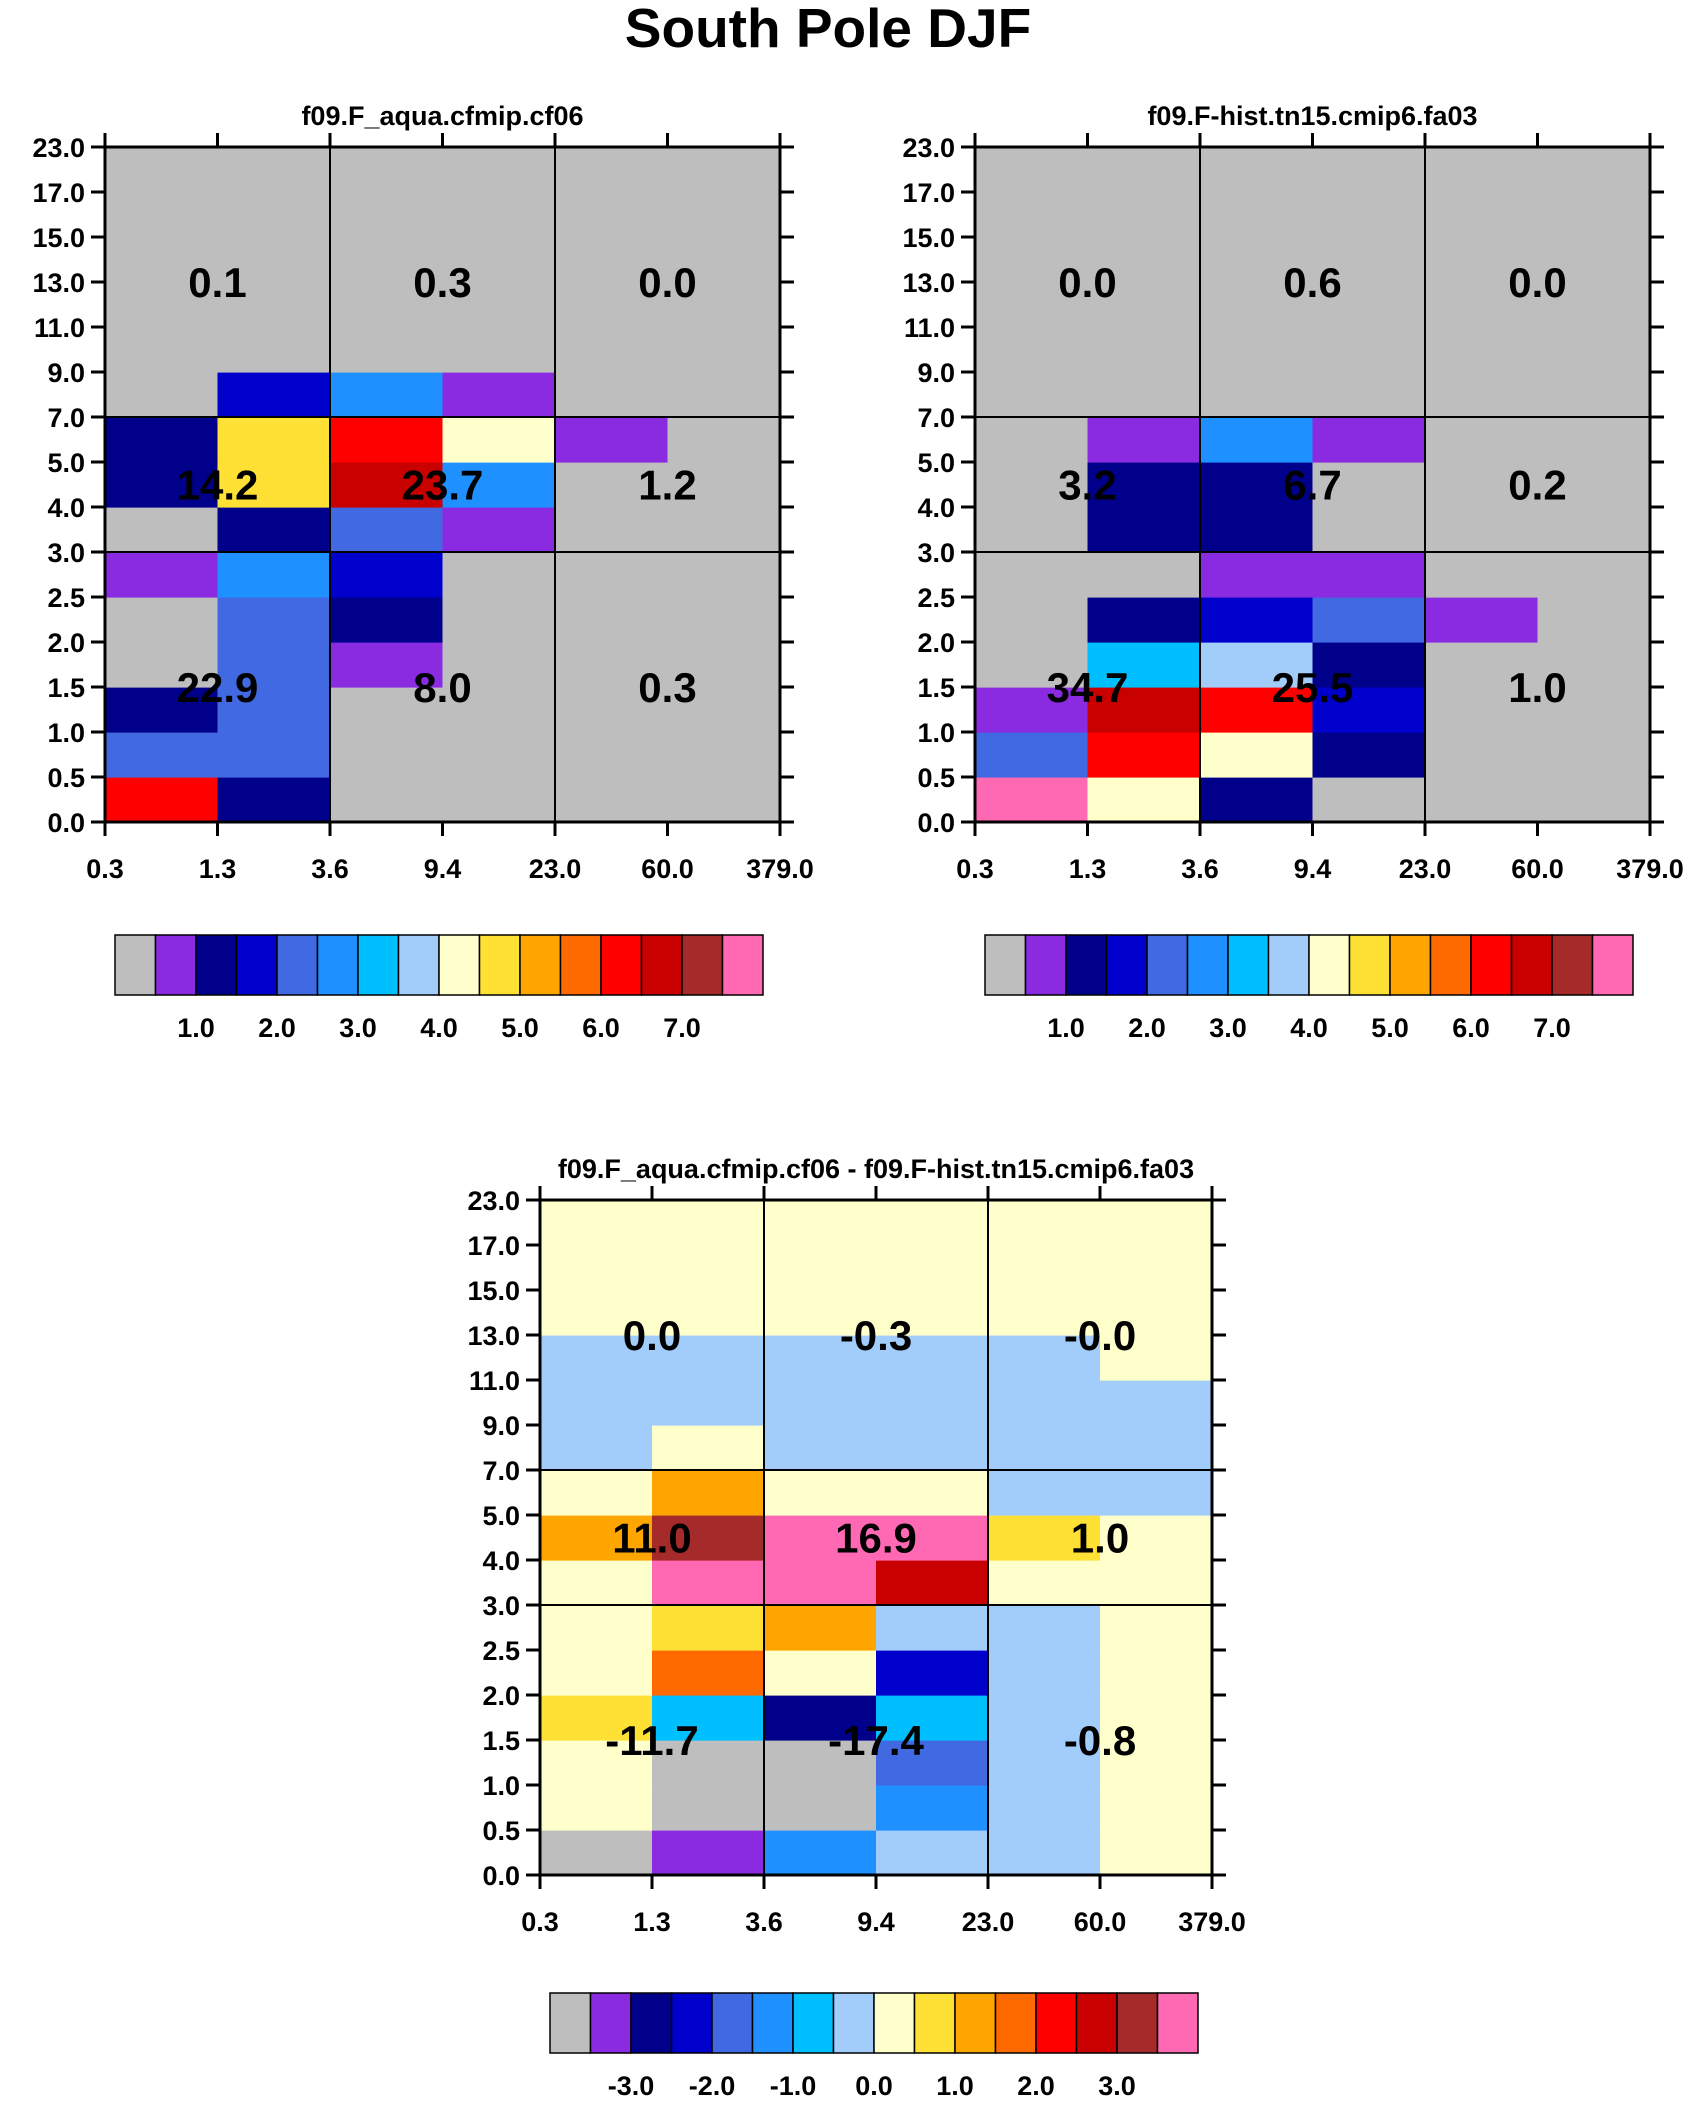 This screenshot has width=1696, height=2103. I want to click on colorbar-label: 2.0, so click(277, 1028).